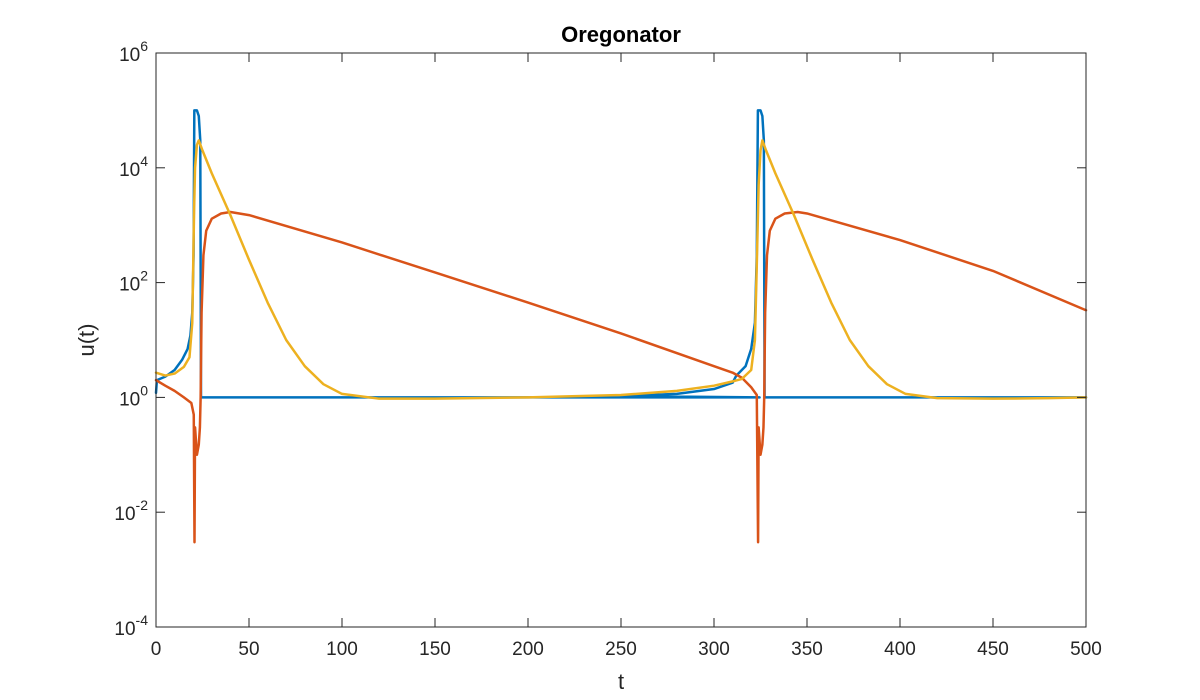 The image size is (1200, 700). I want to click on y-tick-exponent: 2, so click(144, 276).